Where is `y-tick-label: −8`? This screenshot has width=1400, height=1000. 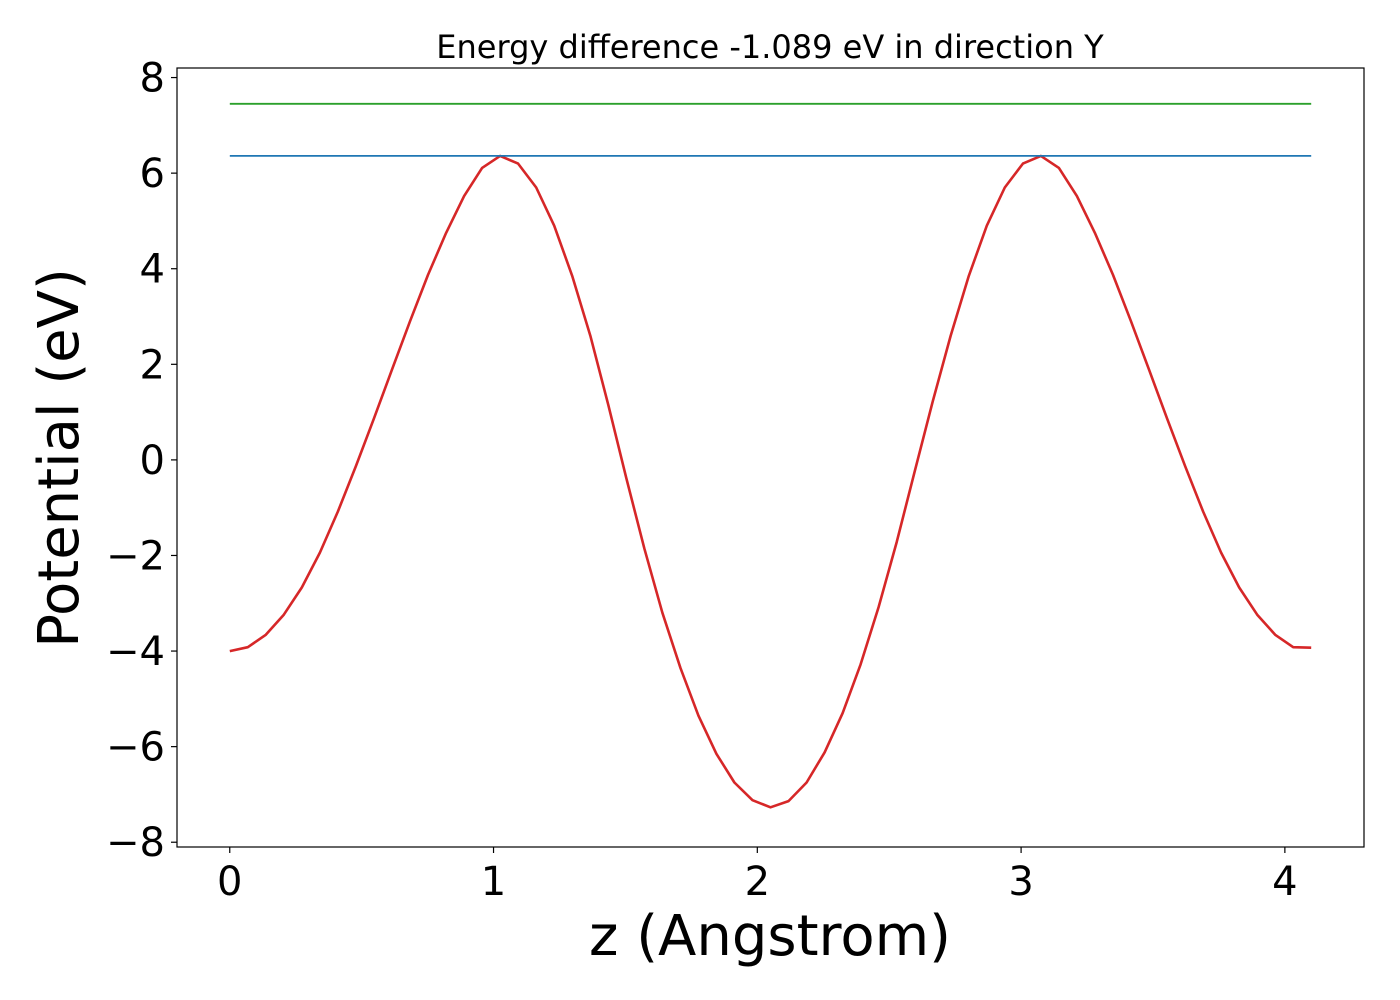
y-tick-label: −8 is located at coordinates (135, 843).